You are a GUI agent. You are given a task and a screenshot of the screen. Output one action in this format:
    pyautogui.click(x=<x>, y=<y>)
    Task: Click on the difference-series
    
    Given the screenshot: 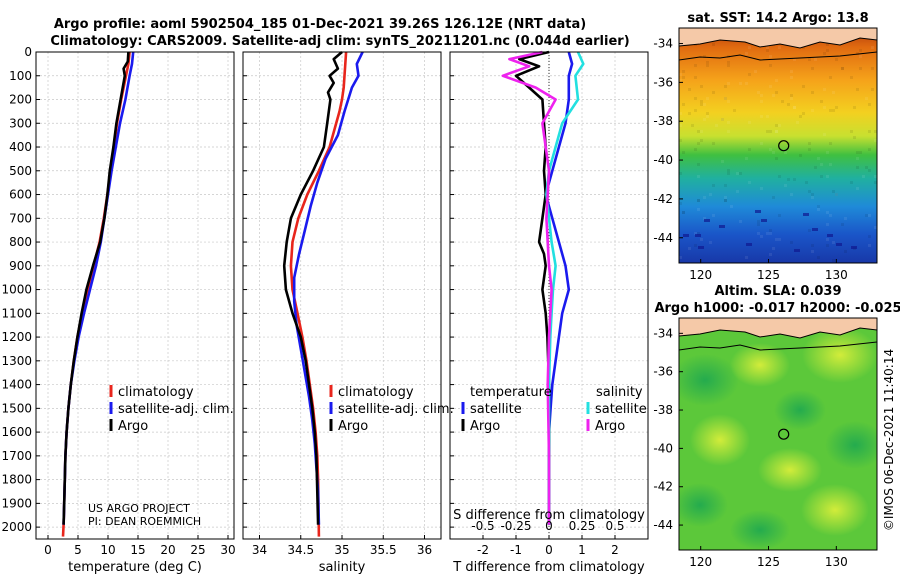 What is the action you would take?
    pyautogui.click(x=543, y=287)
    